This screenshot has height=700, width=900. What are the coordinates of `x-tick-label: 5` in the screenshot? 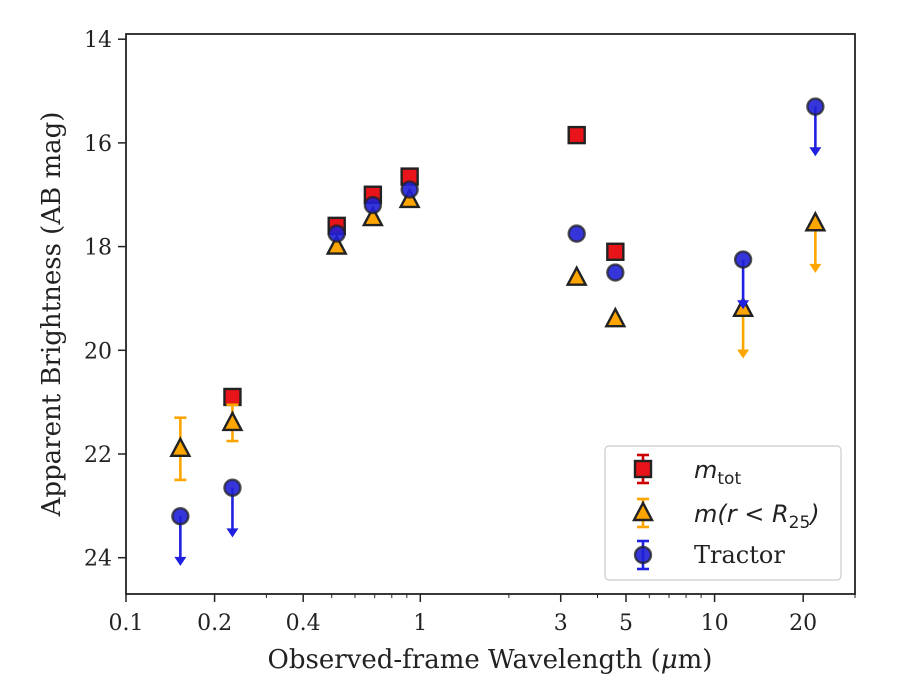 It's located at (626, 623).